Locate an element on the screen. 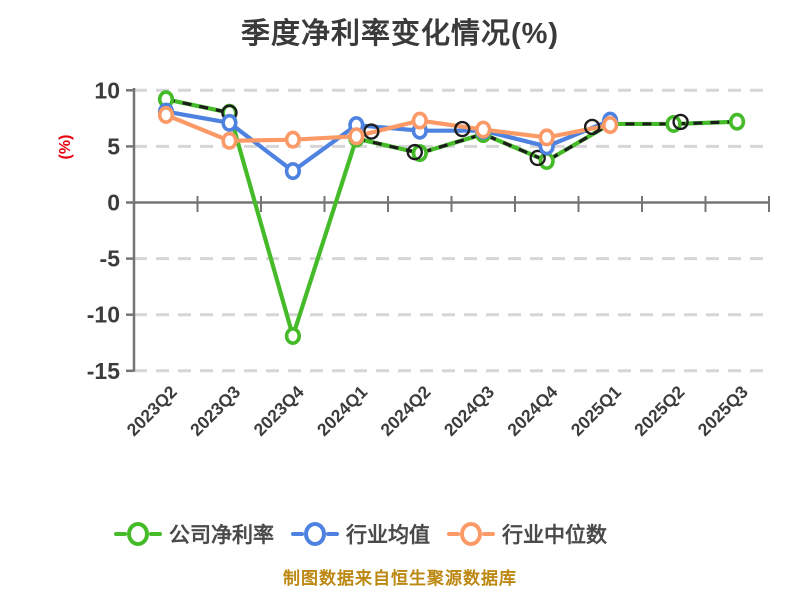 The image size is (800, 600). chart-title: 季度净利率变化情况(%) is located at coordinates (400, 34).